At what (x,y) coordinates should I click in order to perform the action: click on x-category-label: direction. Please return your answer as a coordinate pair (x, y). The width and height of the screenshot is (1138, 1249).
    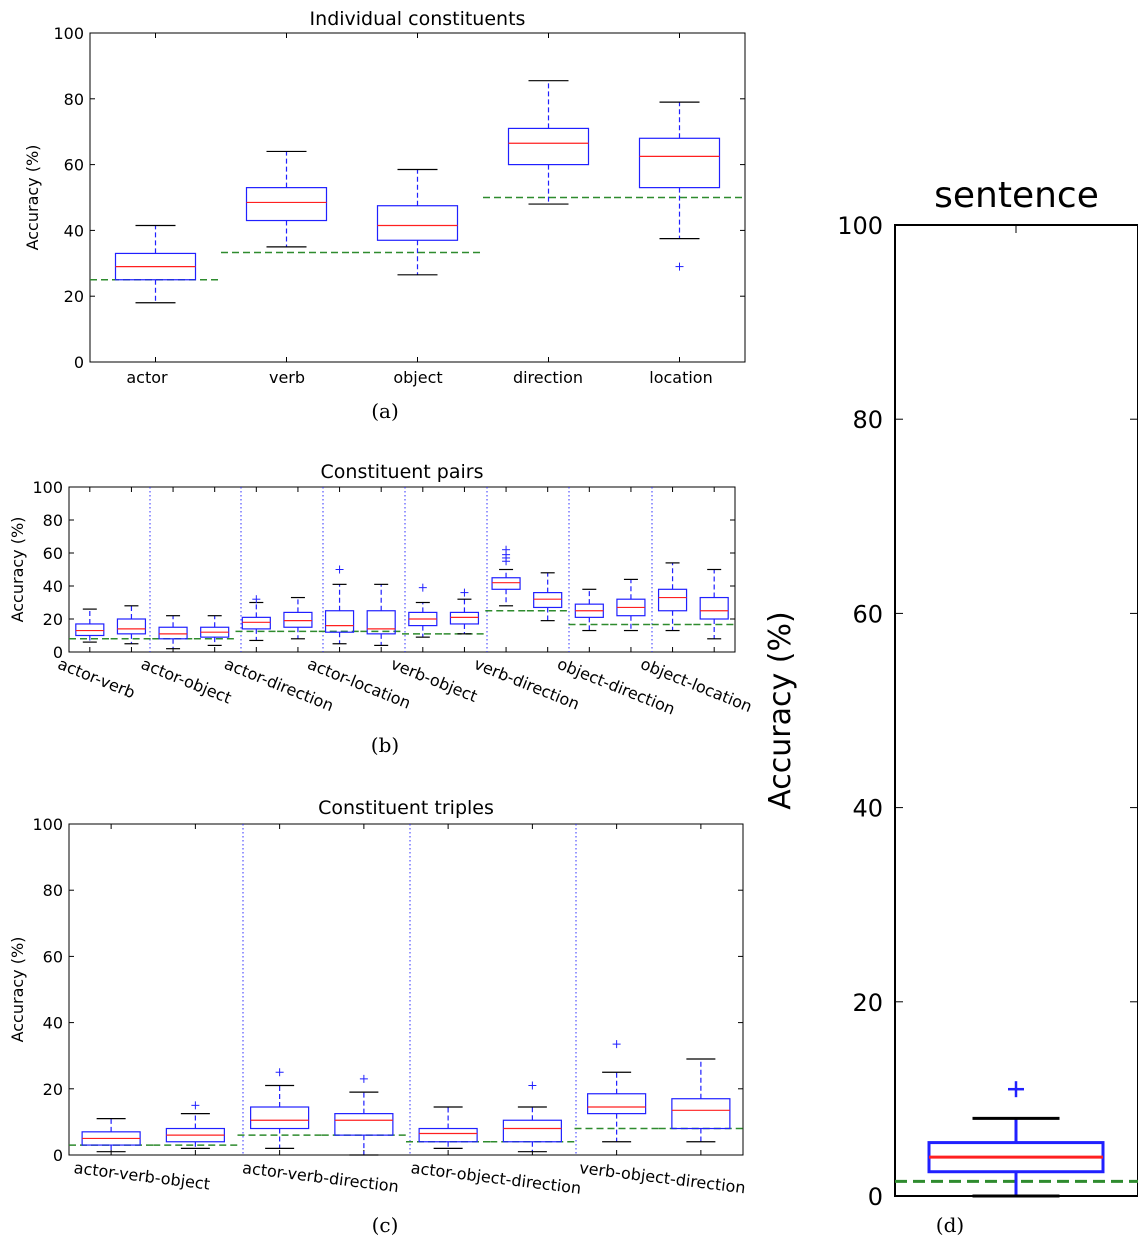
    Looking at the image, I should click on (548, 377).